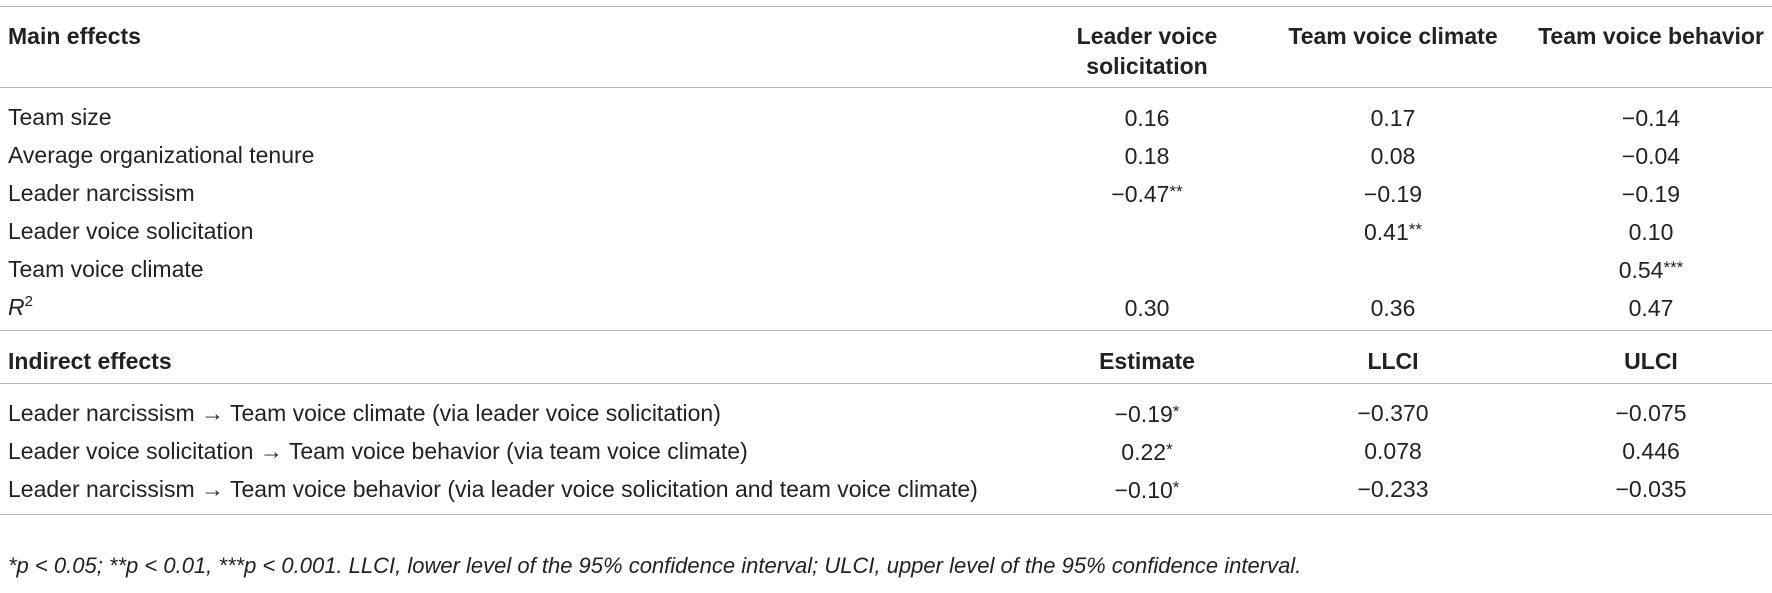 The image size is (1772, 593). Describe the element at coordinates (1651, 450) in the screenshot. I see `cell-value: 0.446` at that location.